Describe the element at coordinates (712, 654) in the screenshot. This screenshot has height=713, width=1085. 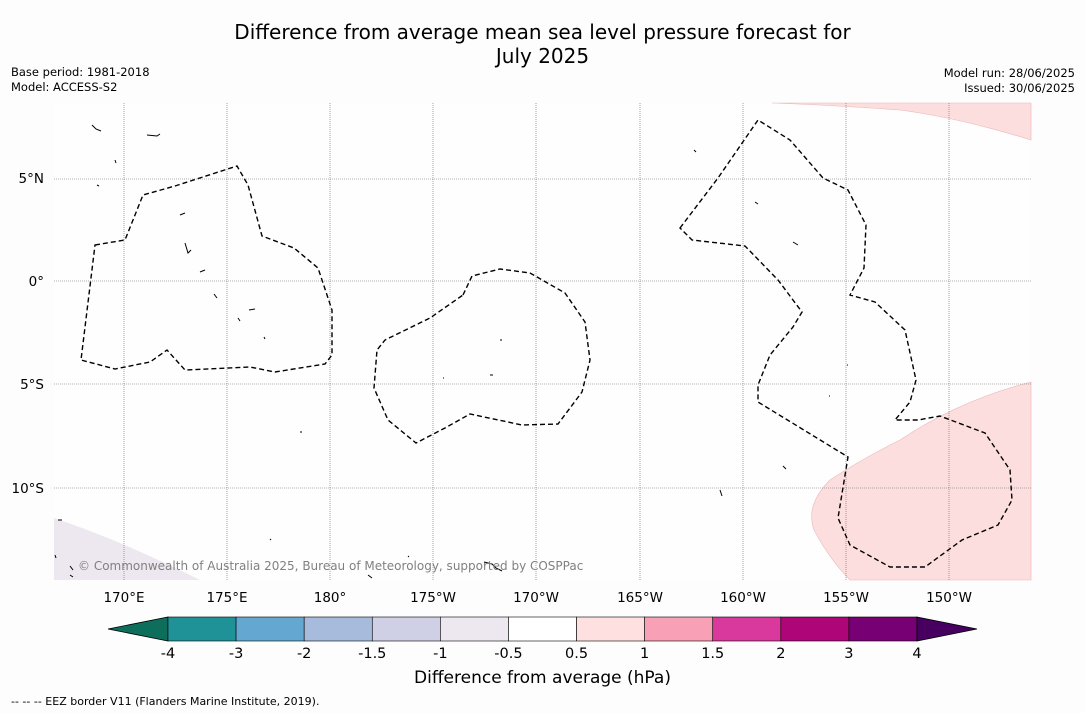
I see `colorbar-tick-label: 1.5` at that location.